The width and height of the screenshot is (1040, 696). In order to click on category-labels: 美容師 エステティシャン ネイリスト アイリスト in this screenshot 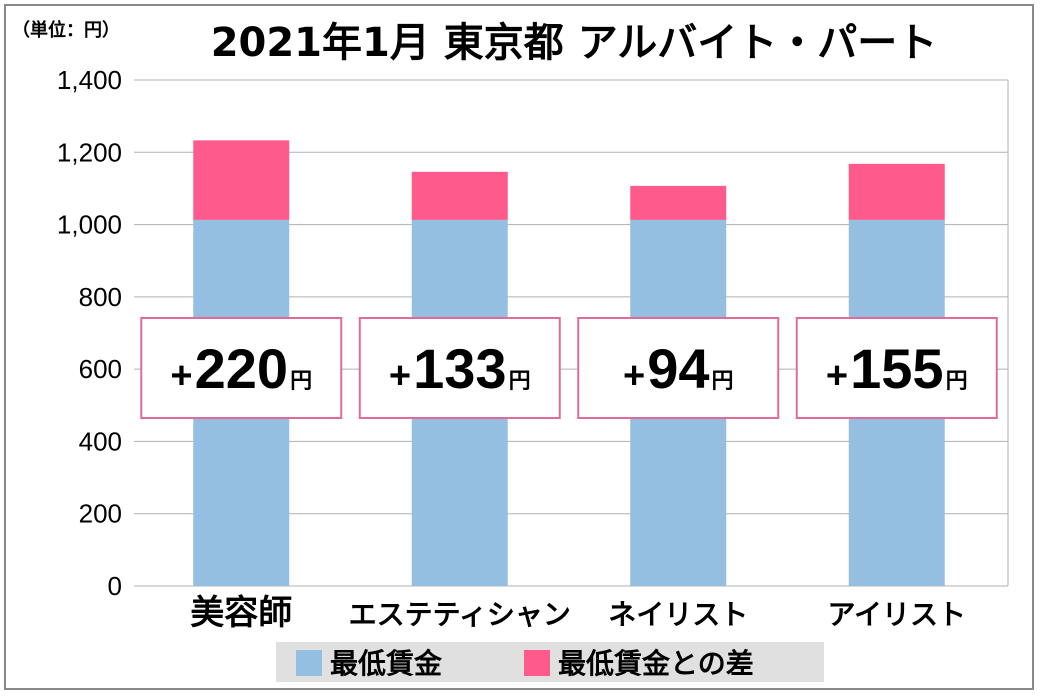, I will do `click(578, 613)`.